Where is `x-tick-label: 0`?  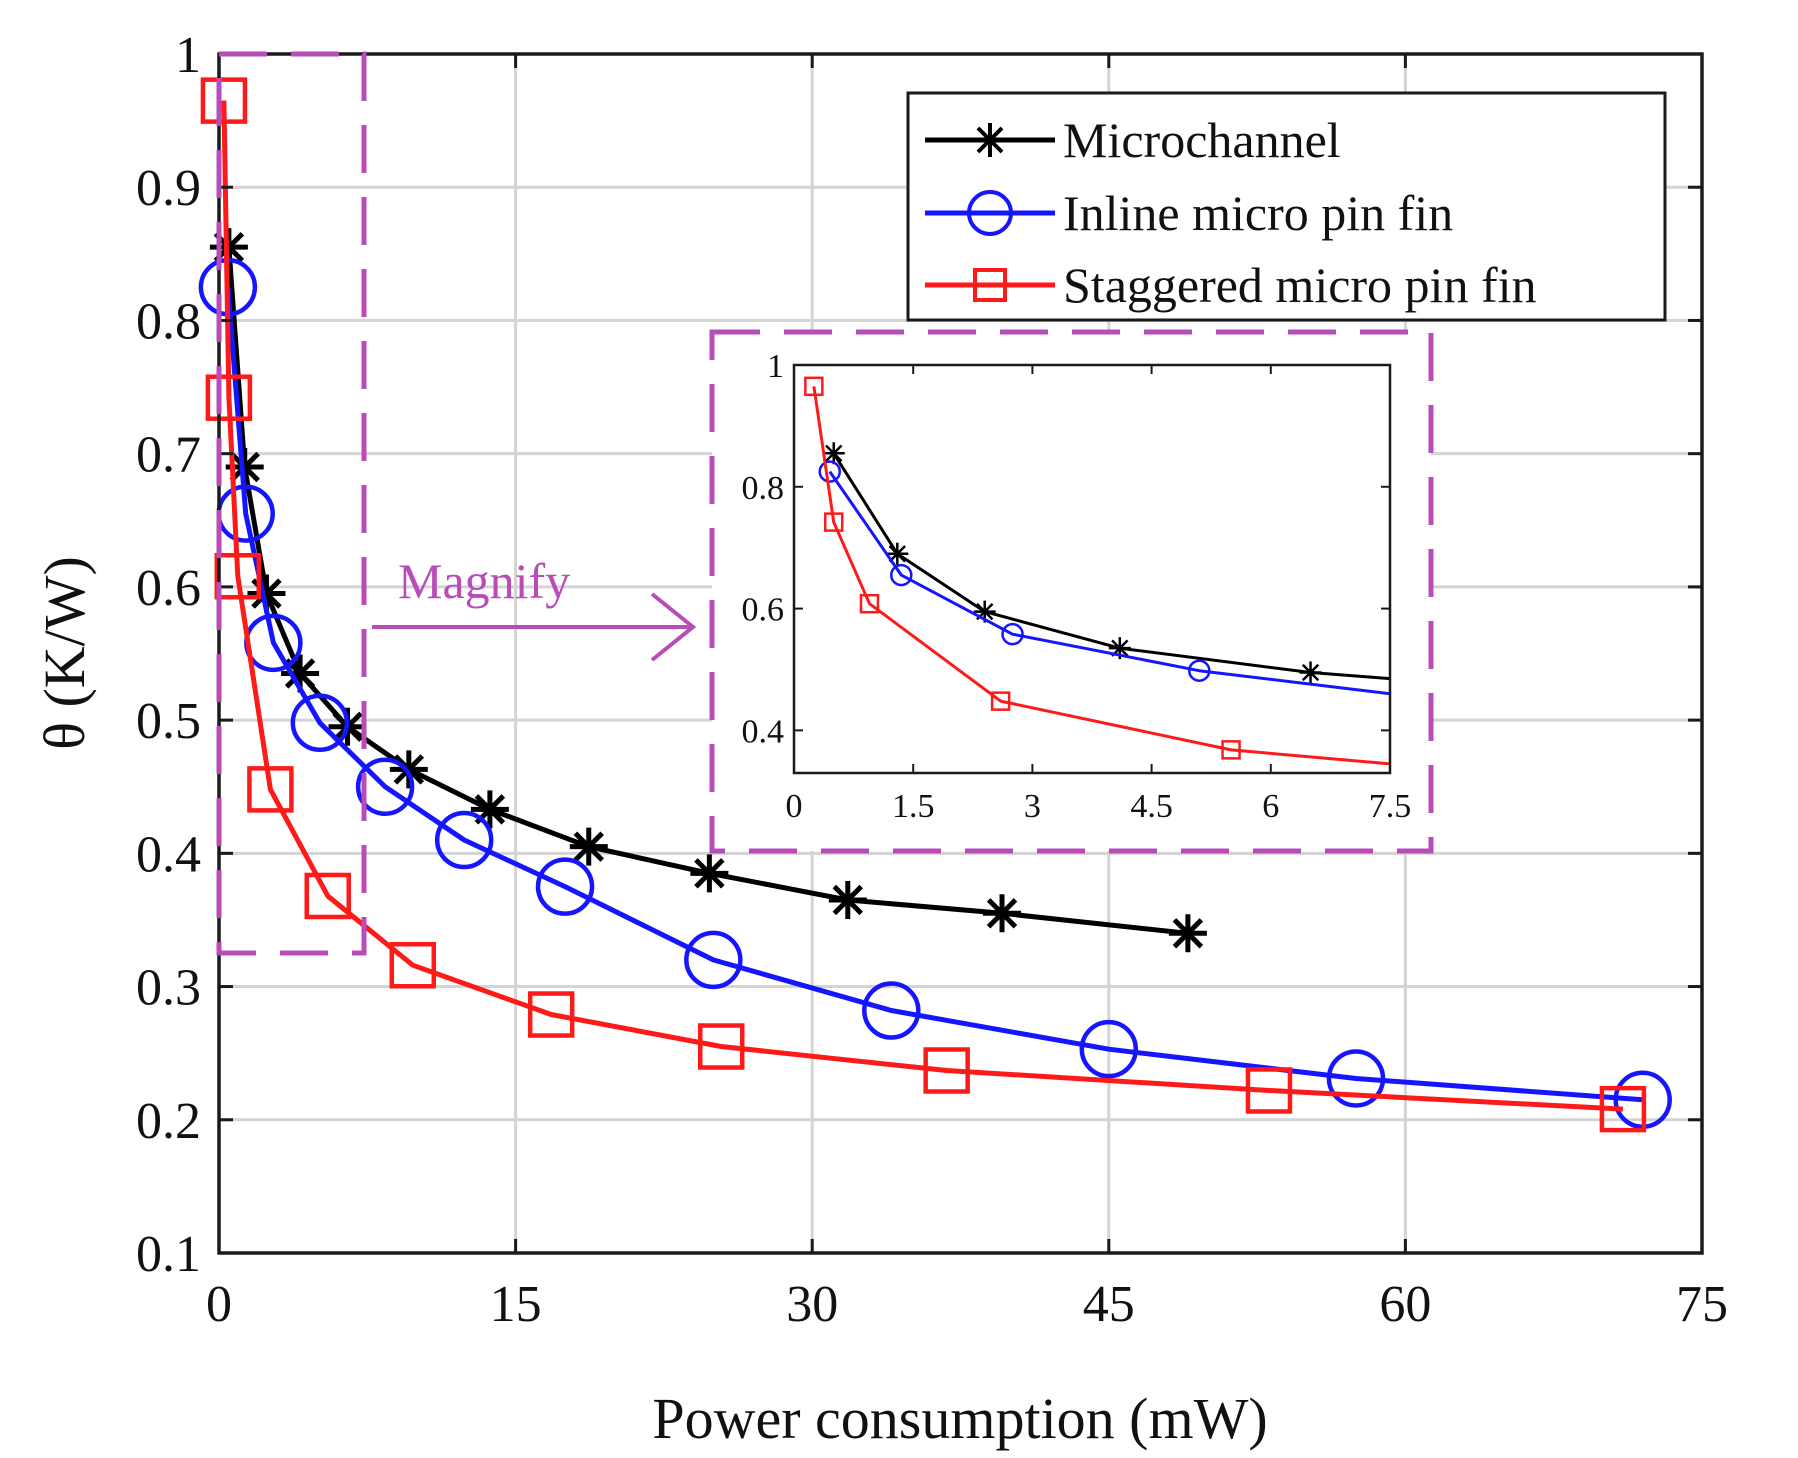
x-tick-label: 0 is located at coordinates (219, 1304).